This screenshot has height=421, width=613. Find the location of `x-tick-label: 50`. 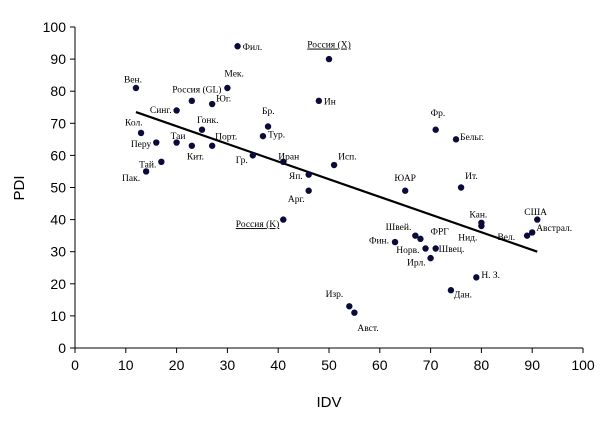

x-tick-label: 50 is located at coordinates (329, 365).